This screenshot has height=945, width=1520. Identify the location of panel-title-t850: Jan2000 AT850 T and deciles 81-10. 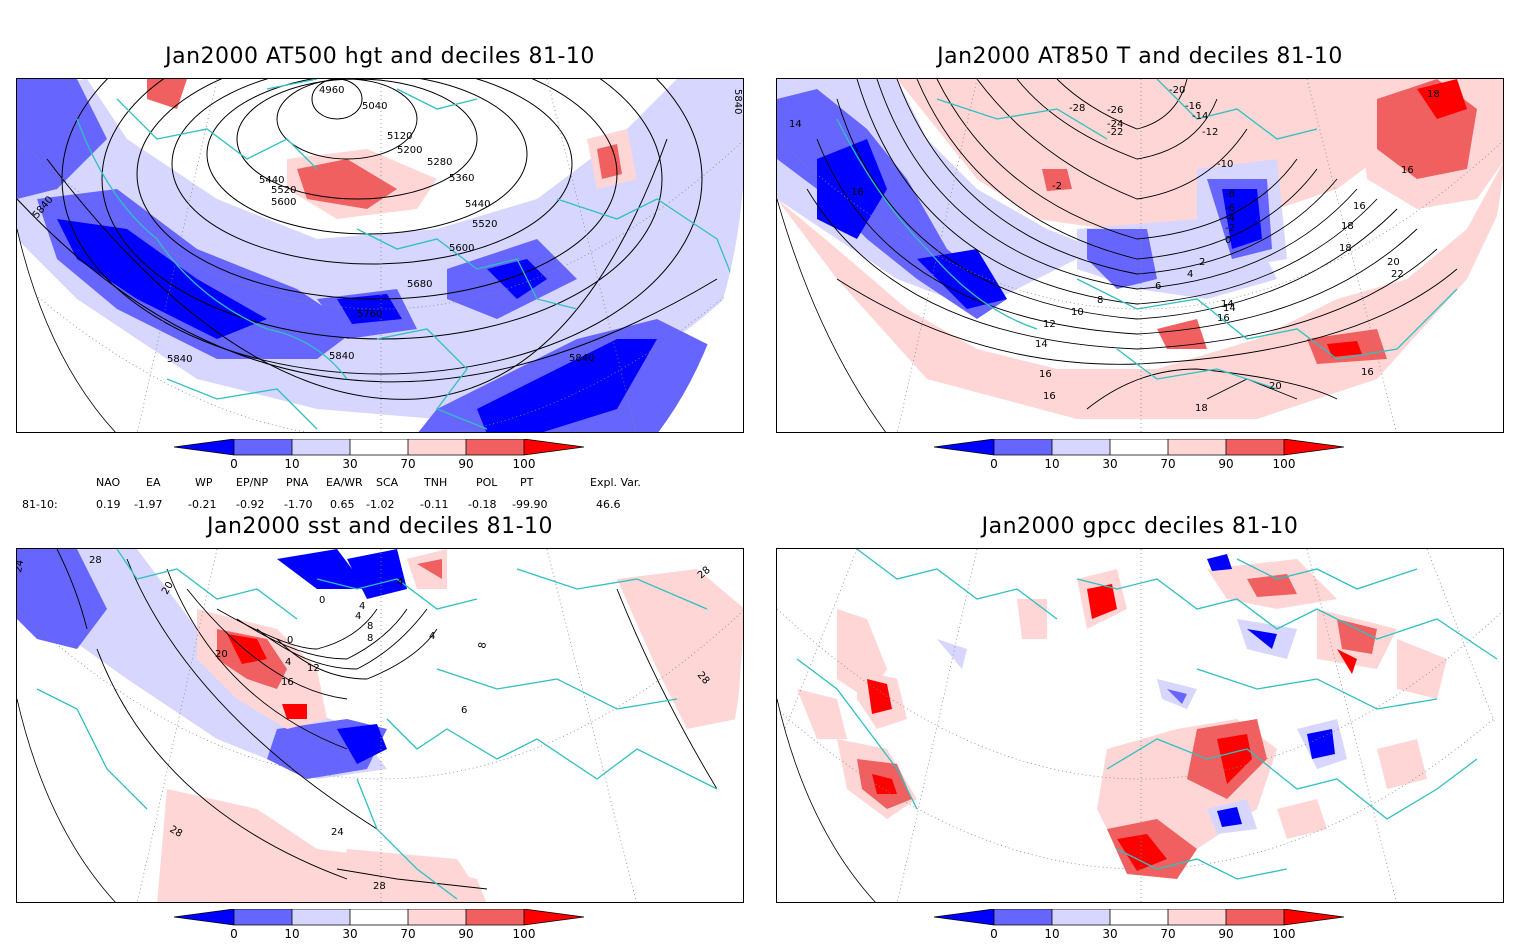
(1140, 56).